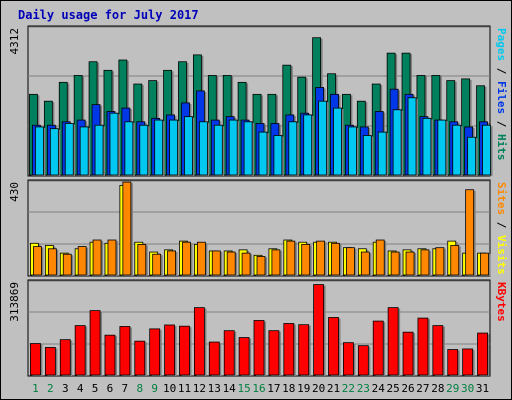 The height and width of the screenshot is (400, 512). I want to click on page-title: Daily usage for July 2017, so click(108, 15).